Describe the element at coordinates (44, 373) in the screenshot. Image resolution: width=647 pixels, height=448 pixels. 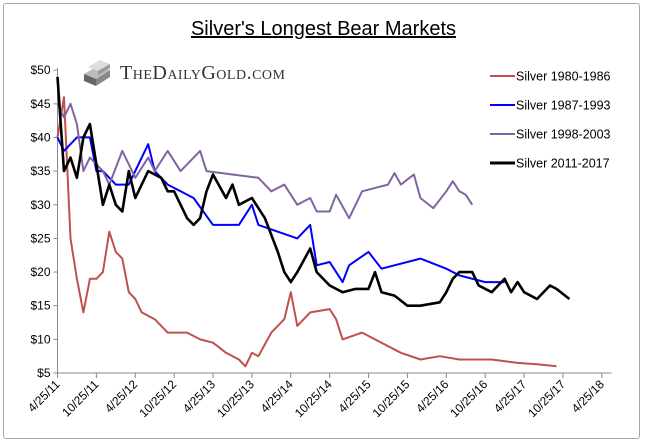
I see `y-tick-label: $5` at that location.